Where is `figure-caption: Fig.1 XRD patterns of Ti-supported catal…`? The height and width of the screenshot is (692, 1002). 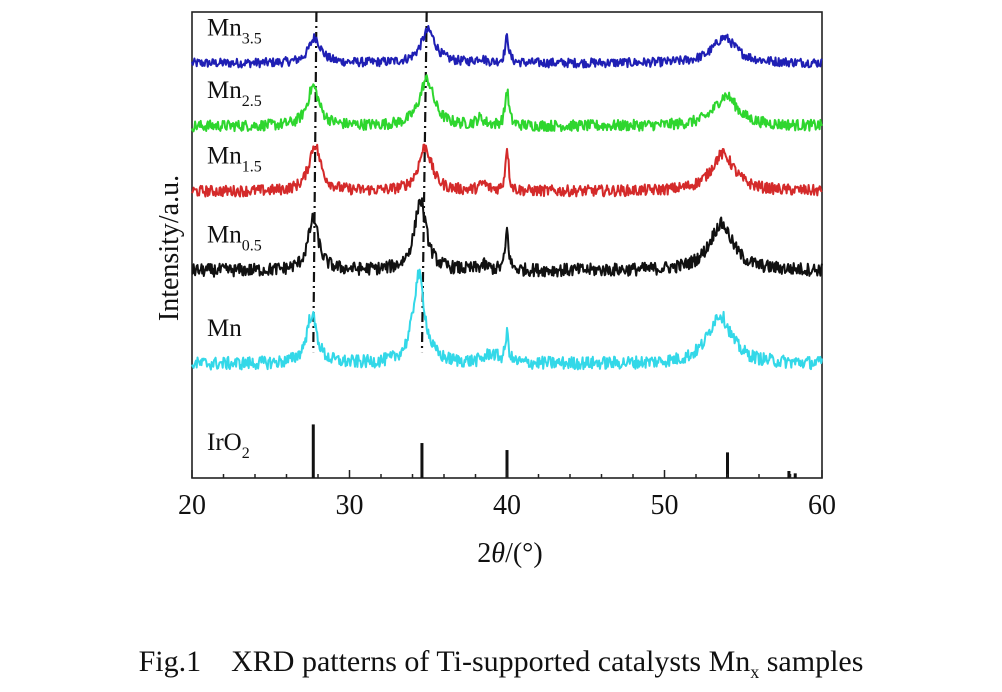
figure-caption: Fig.1 XRD patterns of Ti-supported catal… is located at coordinates (501, 664).